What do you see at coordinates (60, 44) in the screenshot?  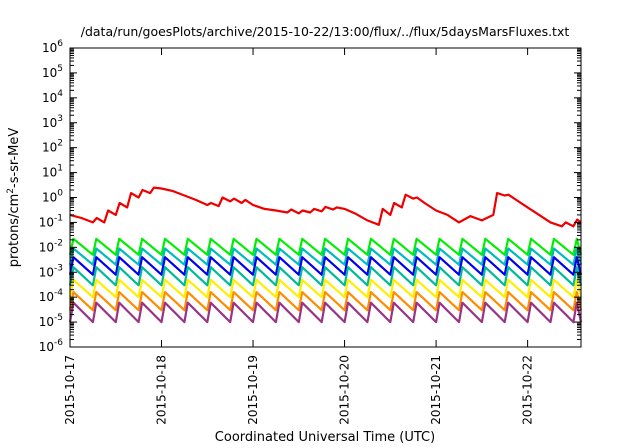 I see `y-tick-label-exp: 6` at bounding box center [60, 44].